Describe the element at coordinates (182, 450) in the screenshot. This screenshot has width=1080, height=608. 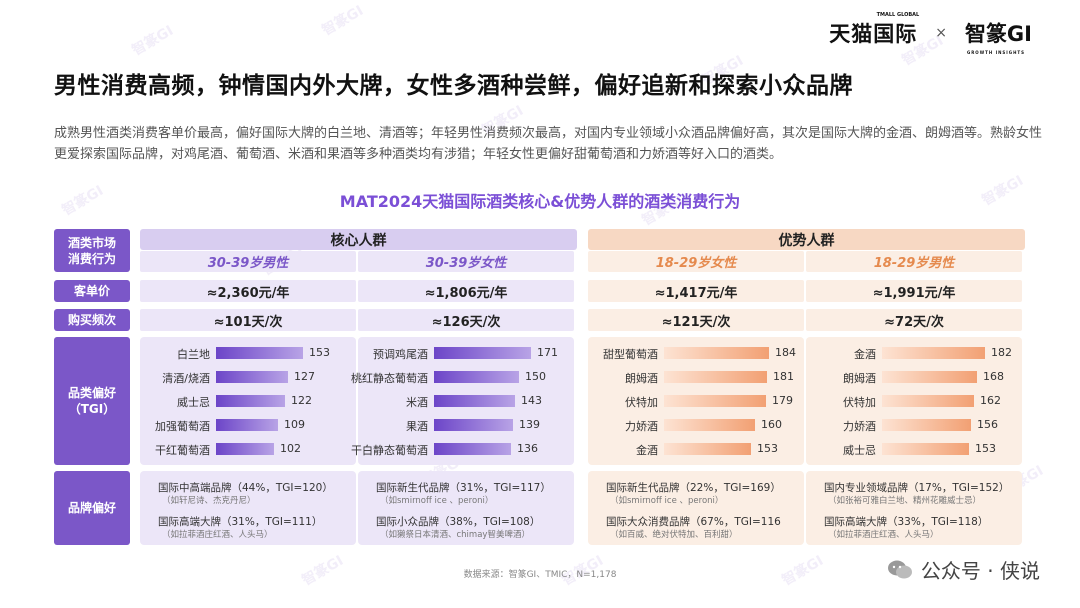
I see `pref-label: 干红葡萄酒` at that location.